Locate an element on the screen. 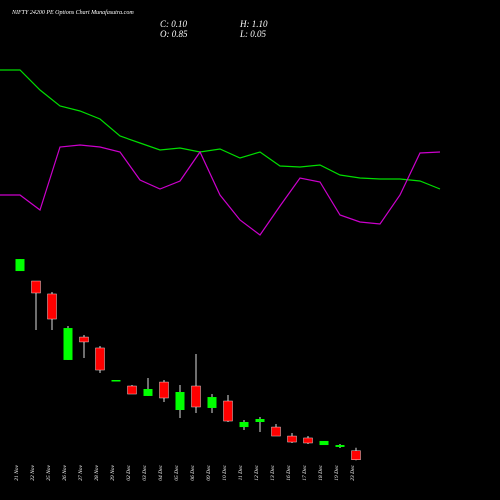 This screenshot has width=500, height=500. x-tick-label: 23 Dec is located at coordinates (353, 472).